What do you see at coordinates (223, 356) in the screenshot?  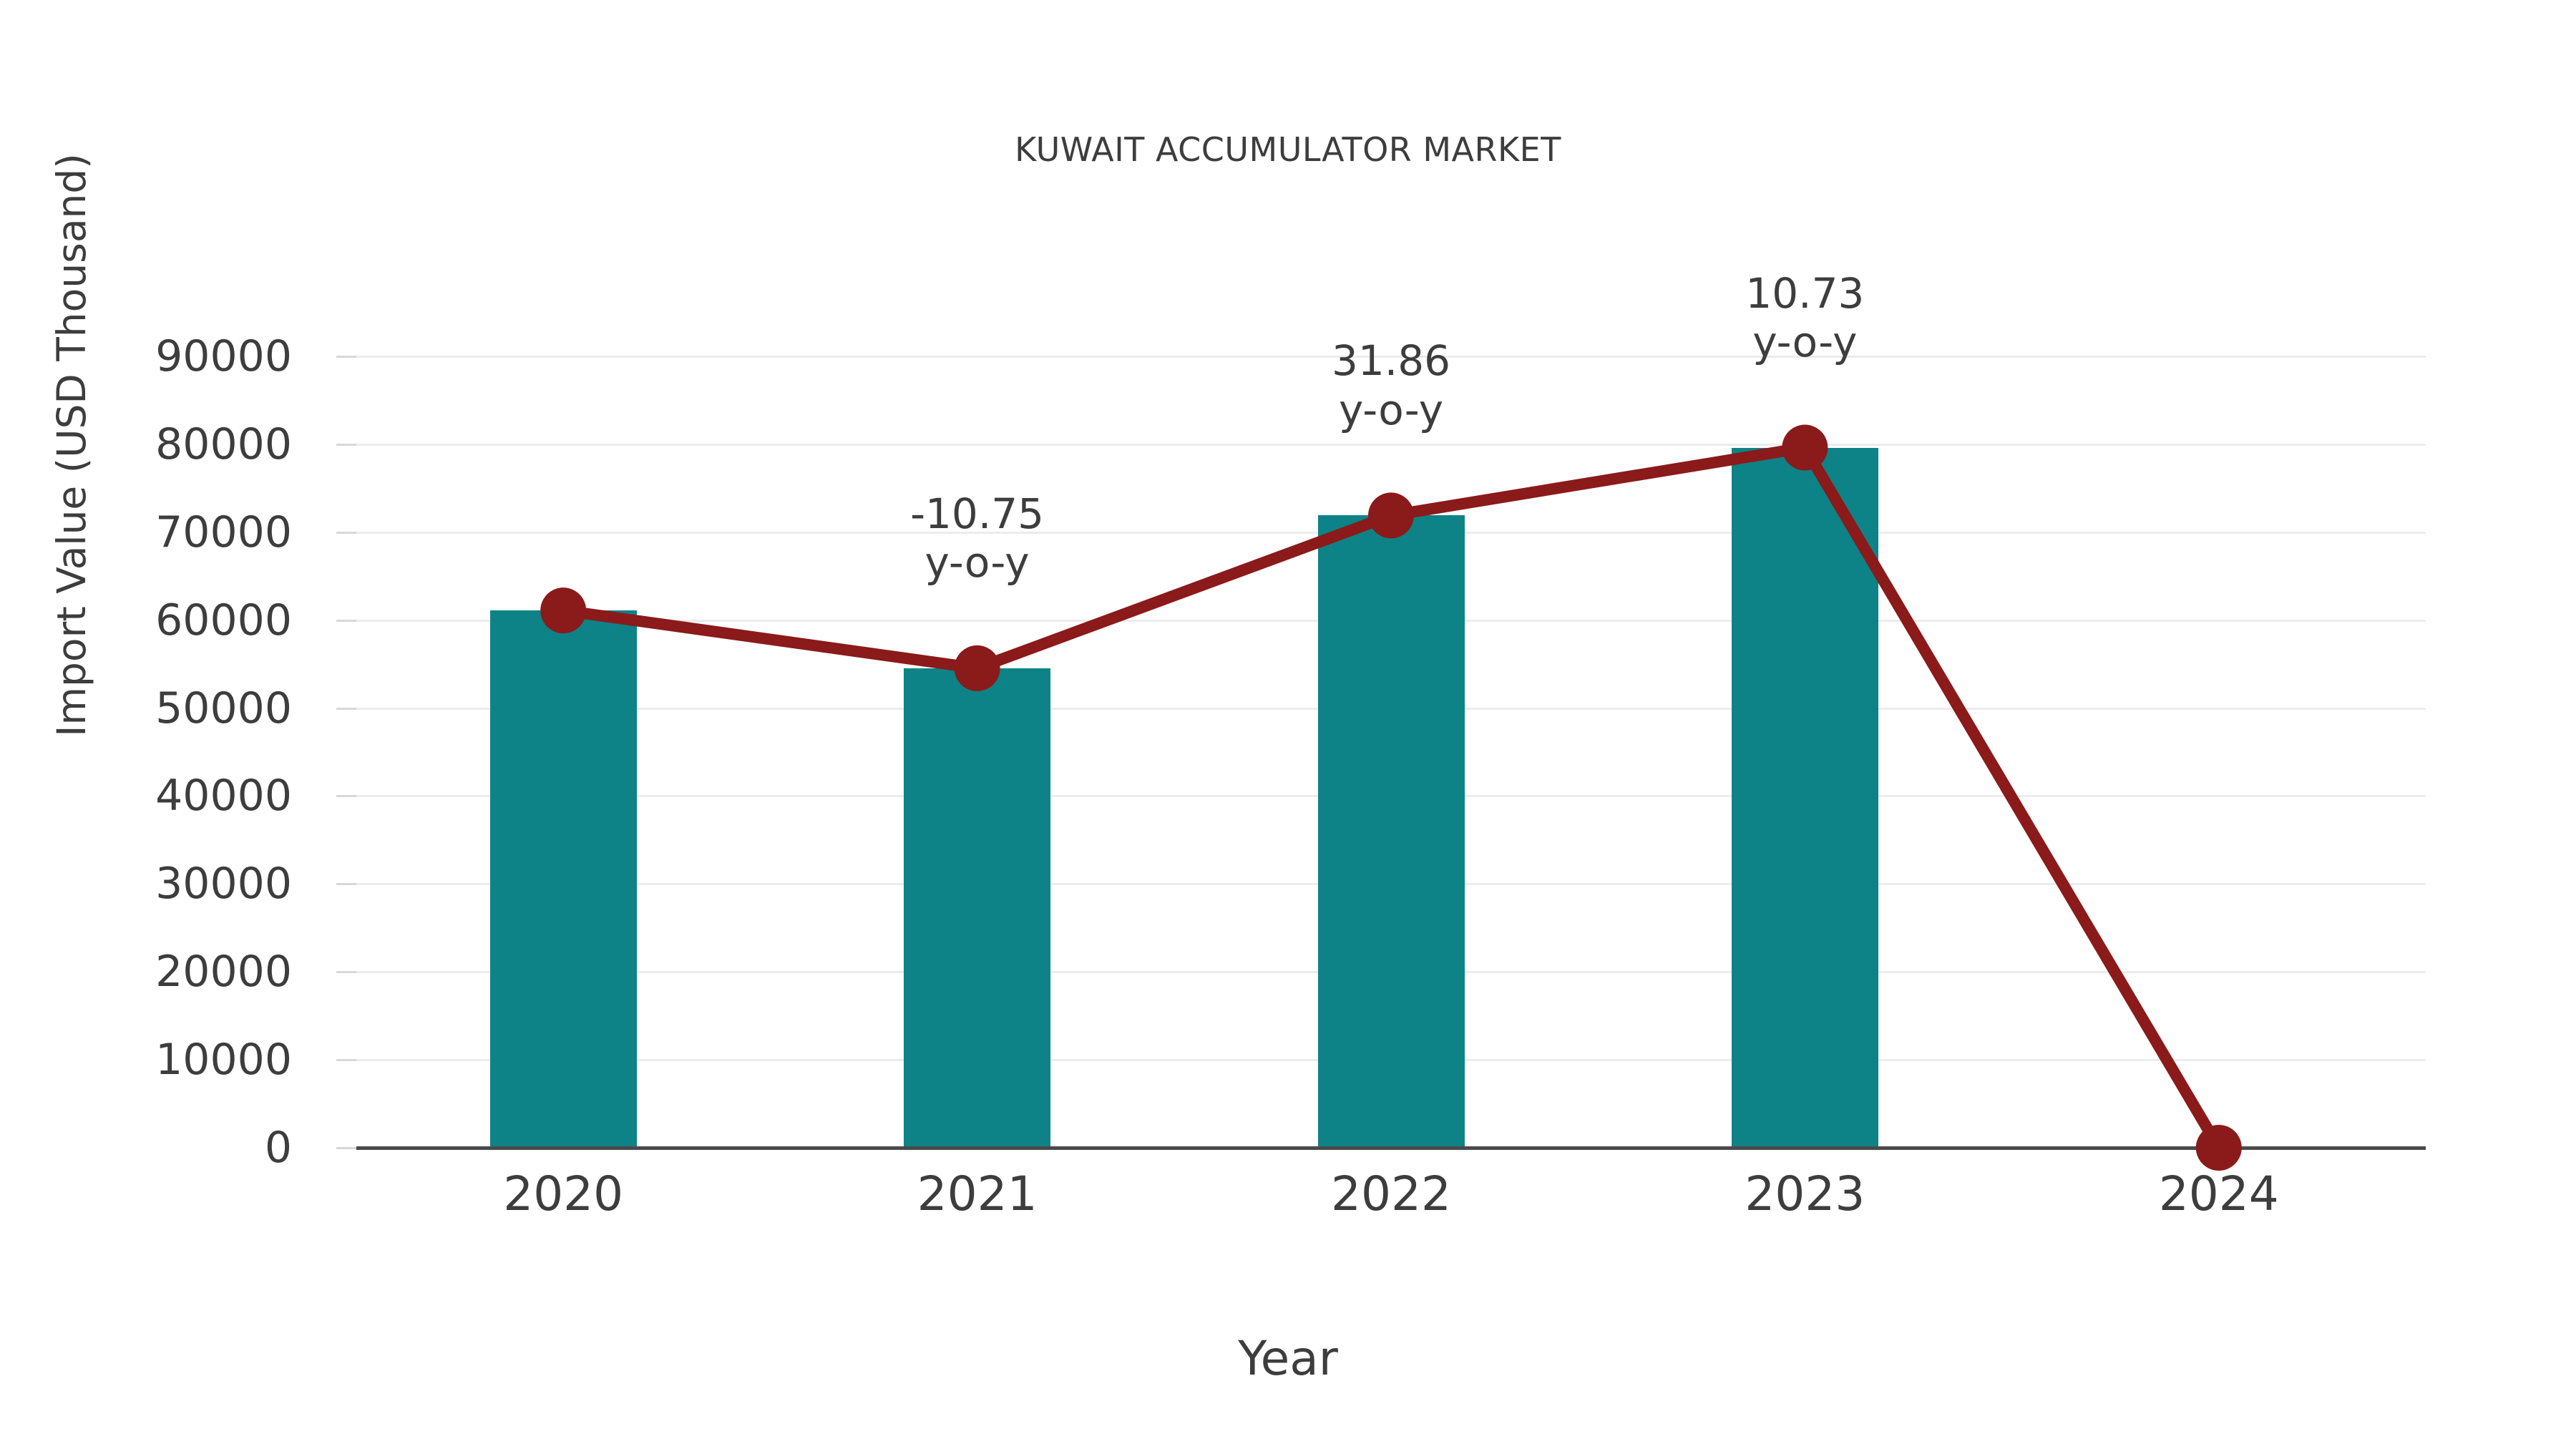 I see `y-axis-tick-label: 90000` at bounding box center [223, 356].